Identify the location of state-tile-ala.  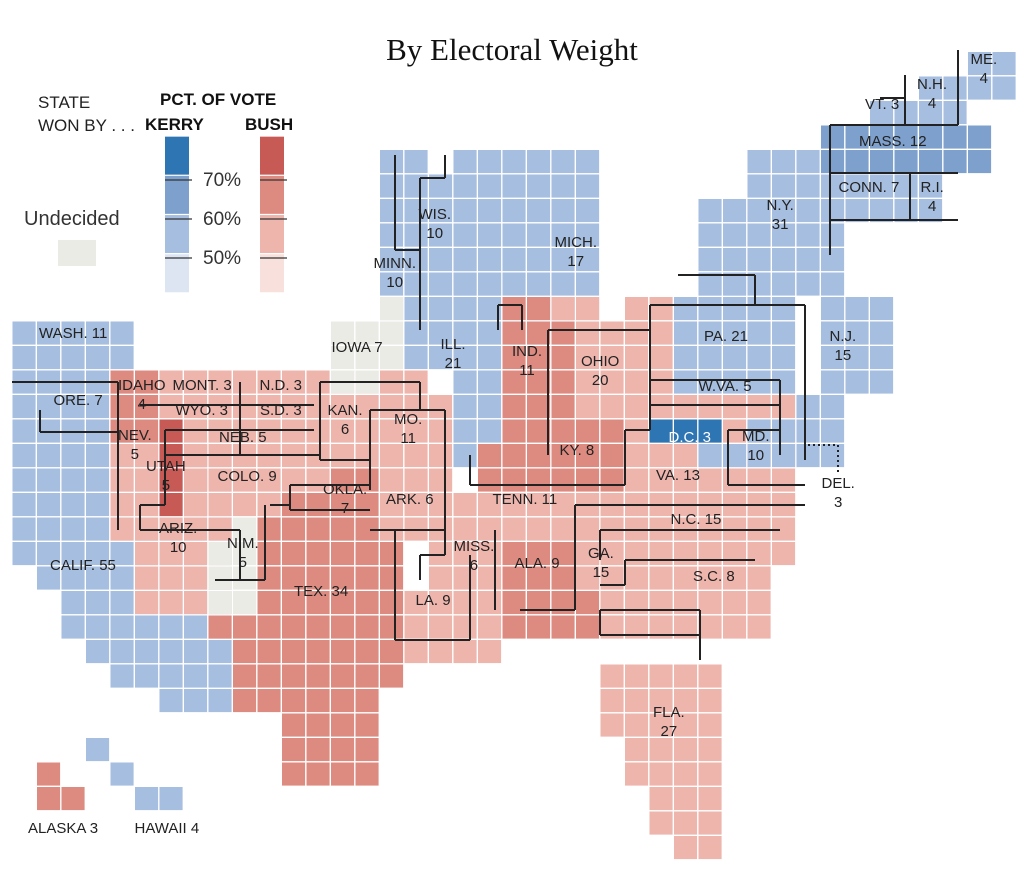
(563, 578).